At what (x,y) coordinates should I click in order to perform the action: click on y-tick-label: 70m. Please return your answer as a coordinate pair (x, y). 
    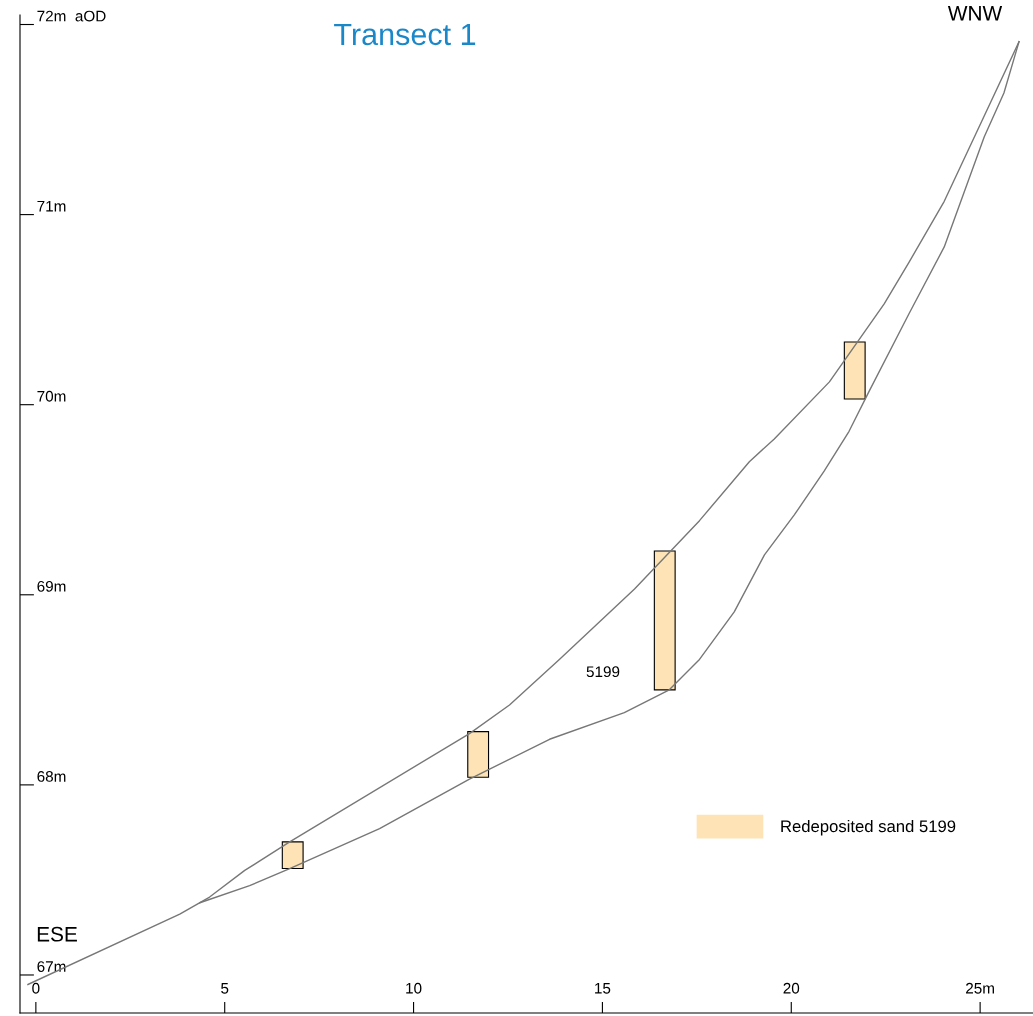
    Looking at the image, I should click on (51, 396).